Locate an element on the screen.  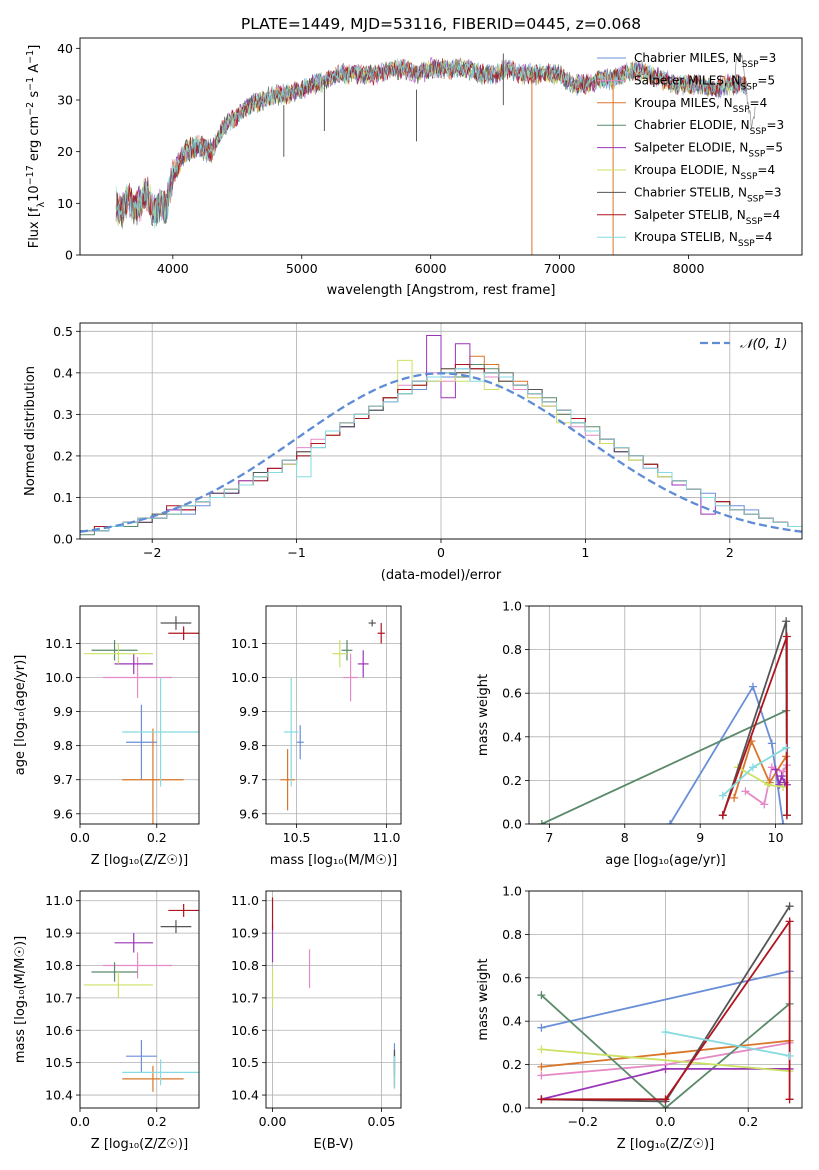
legend-label: 𝒩(0, 1) is located at coordinates (763, 344).